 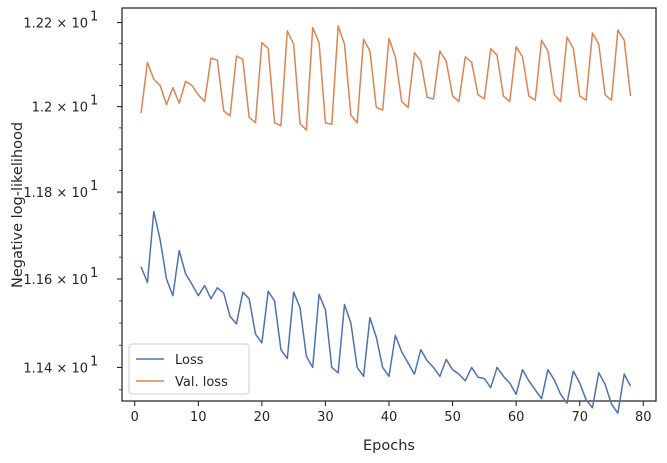 I want to click on y-tick-label: 1.2 × 10, so click(x=60, y=108).